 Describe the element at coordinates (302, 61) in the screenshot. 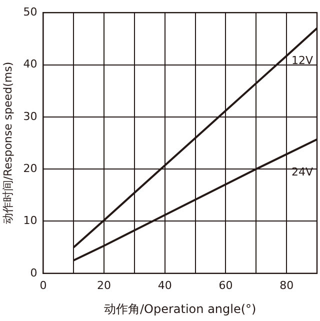

I see `series-label: 12V` at that location.